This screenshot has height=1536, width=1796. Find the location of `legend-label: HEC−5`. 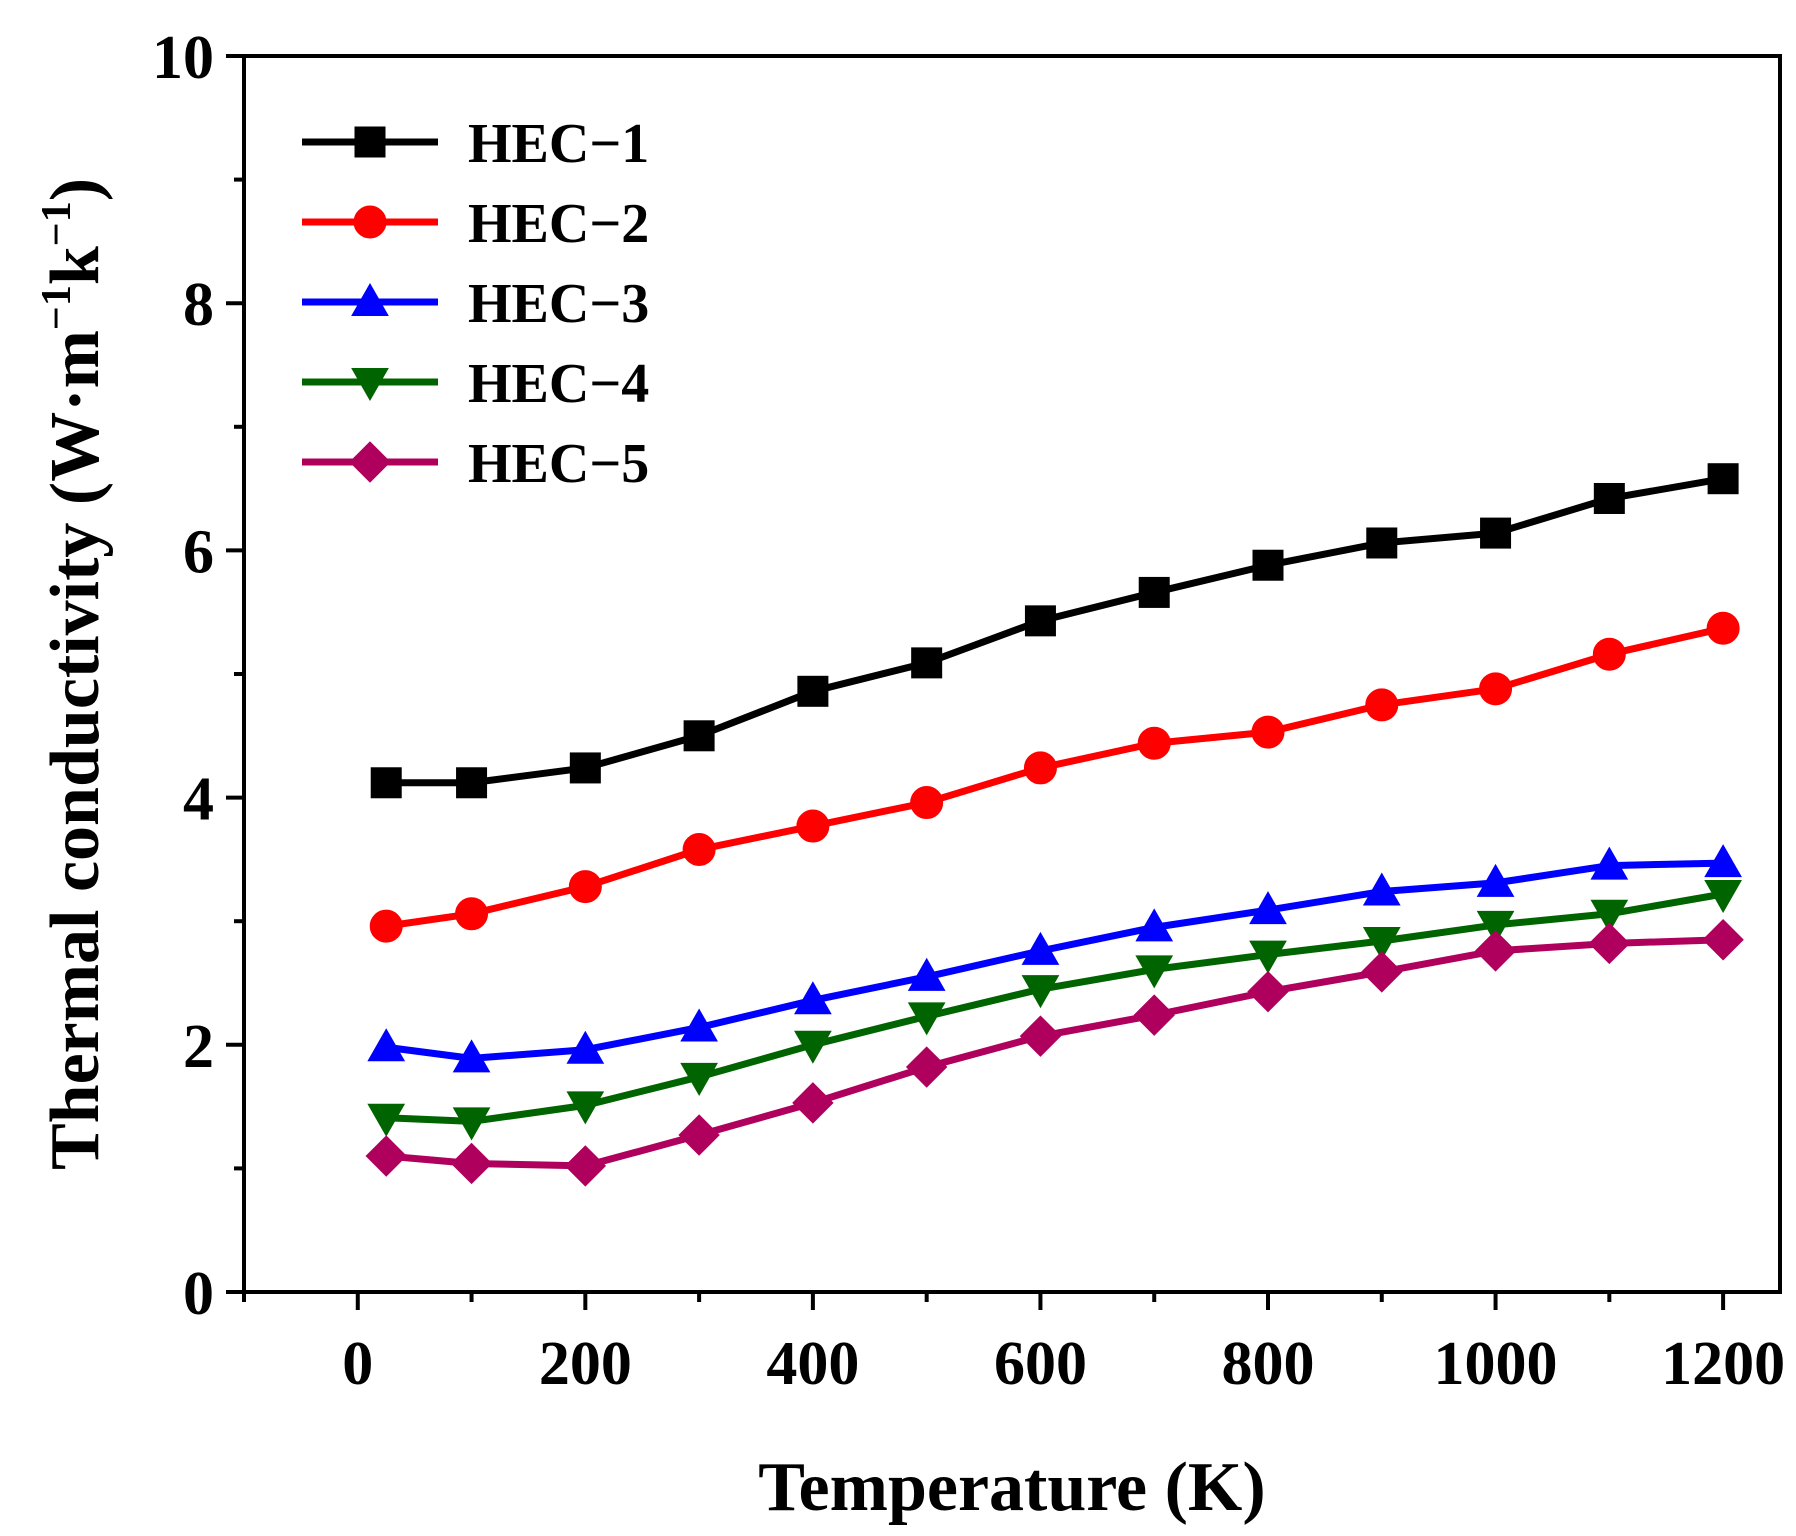

legend-label: HEC−5 is located at coordinates (558, 464).